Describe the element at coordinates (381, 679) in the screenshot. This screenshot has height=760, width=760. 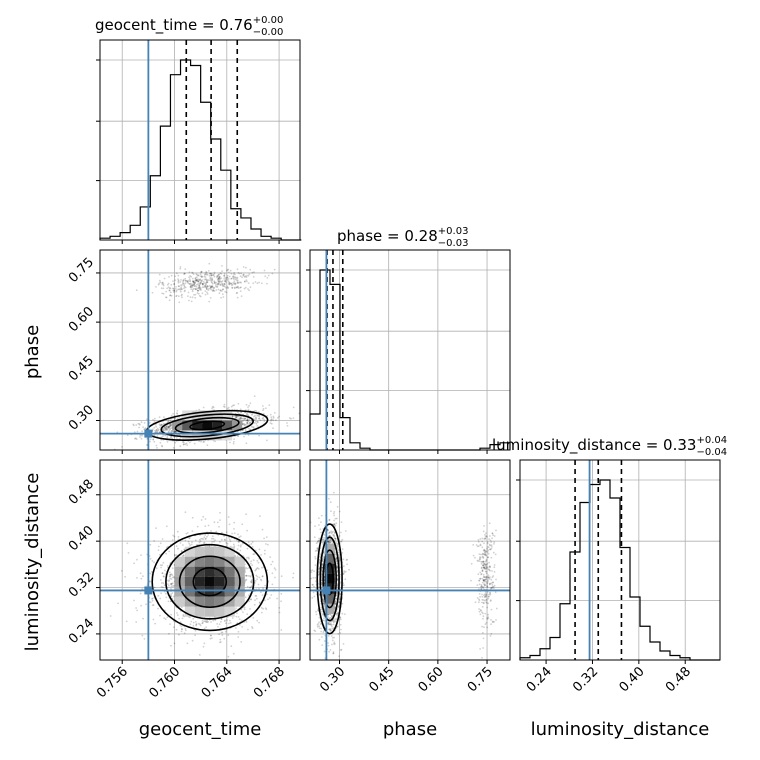
I see `x-tick-label: 0.45` at that location.